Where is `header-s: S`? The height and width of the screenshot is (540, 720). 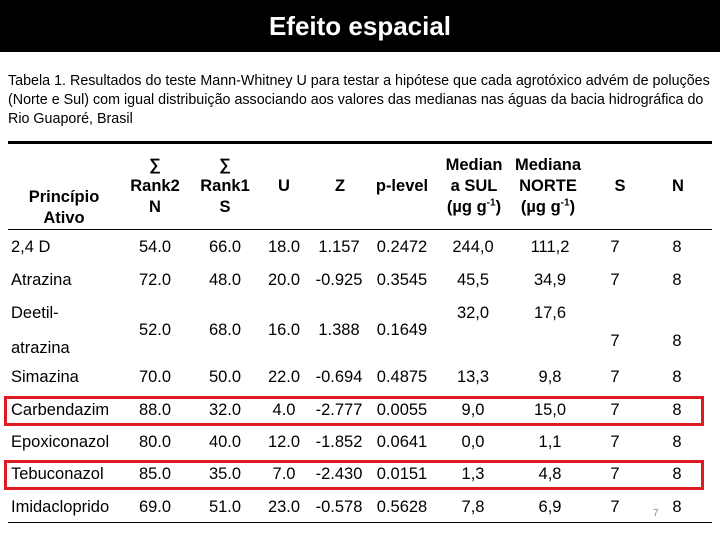 header-s: S is located at coordinates (620, 186).